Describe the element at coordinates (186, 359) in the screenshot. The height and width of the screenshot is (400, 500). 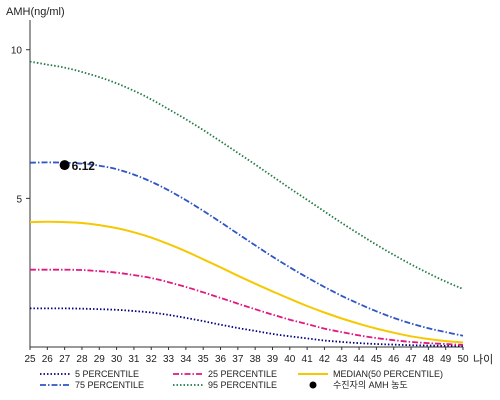
I see `x-tick-label: 34` at that location.